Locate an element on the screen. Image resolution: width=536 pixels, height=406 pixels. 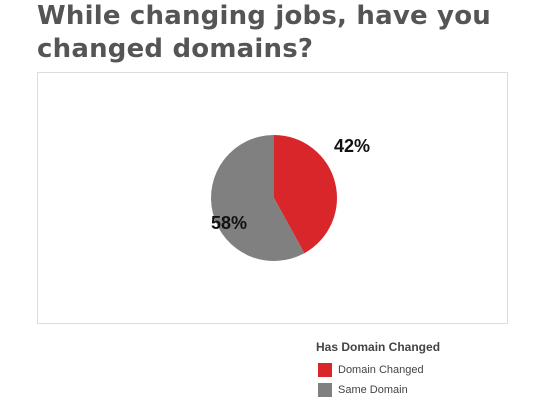
legend-item-domain-changed: Domain Changed is located at coordinates (416, 370).